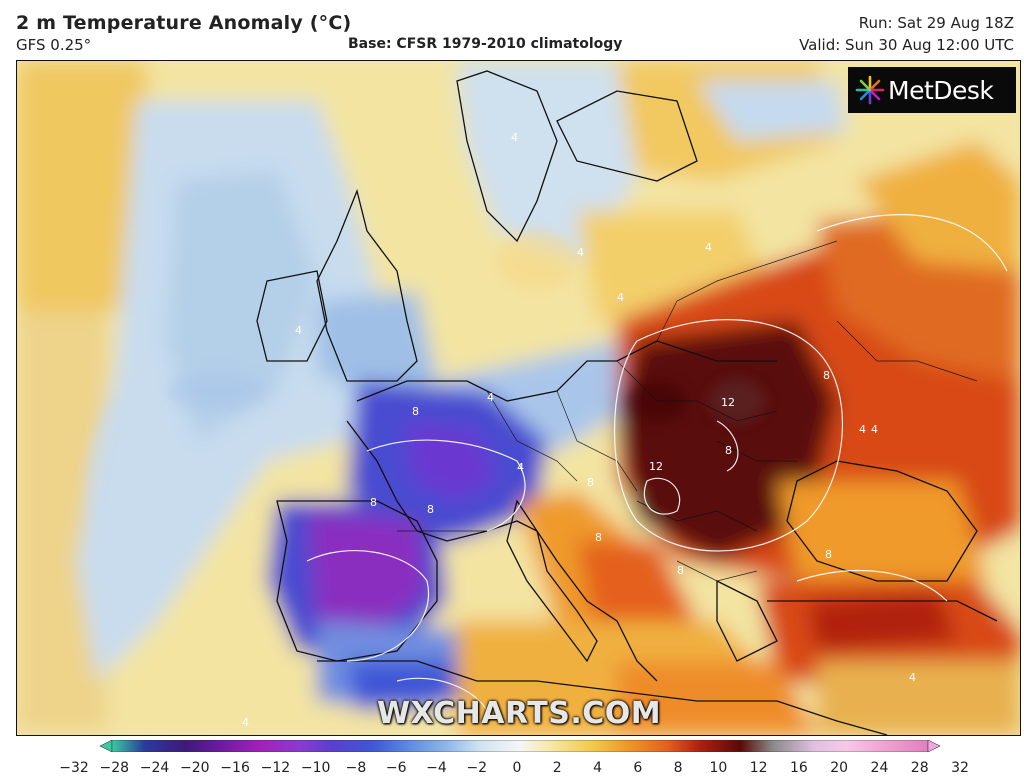 The image size is (1024, 780). What do you see at coordinates (477, 768) in the screenshot?
I see `colorbar-tick-label: −2` at bounding box center [477, 768].